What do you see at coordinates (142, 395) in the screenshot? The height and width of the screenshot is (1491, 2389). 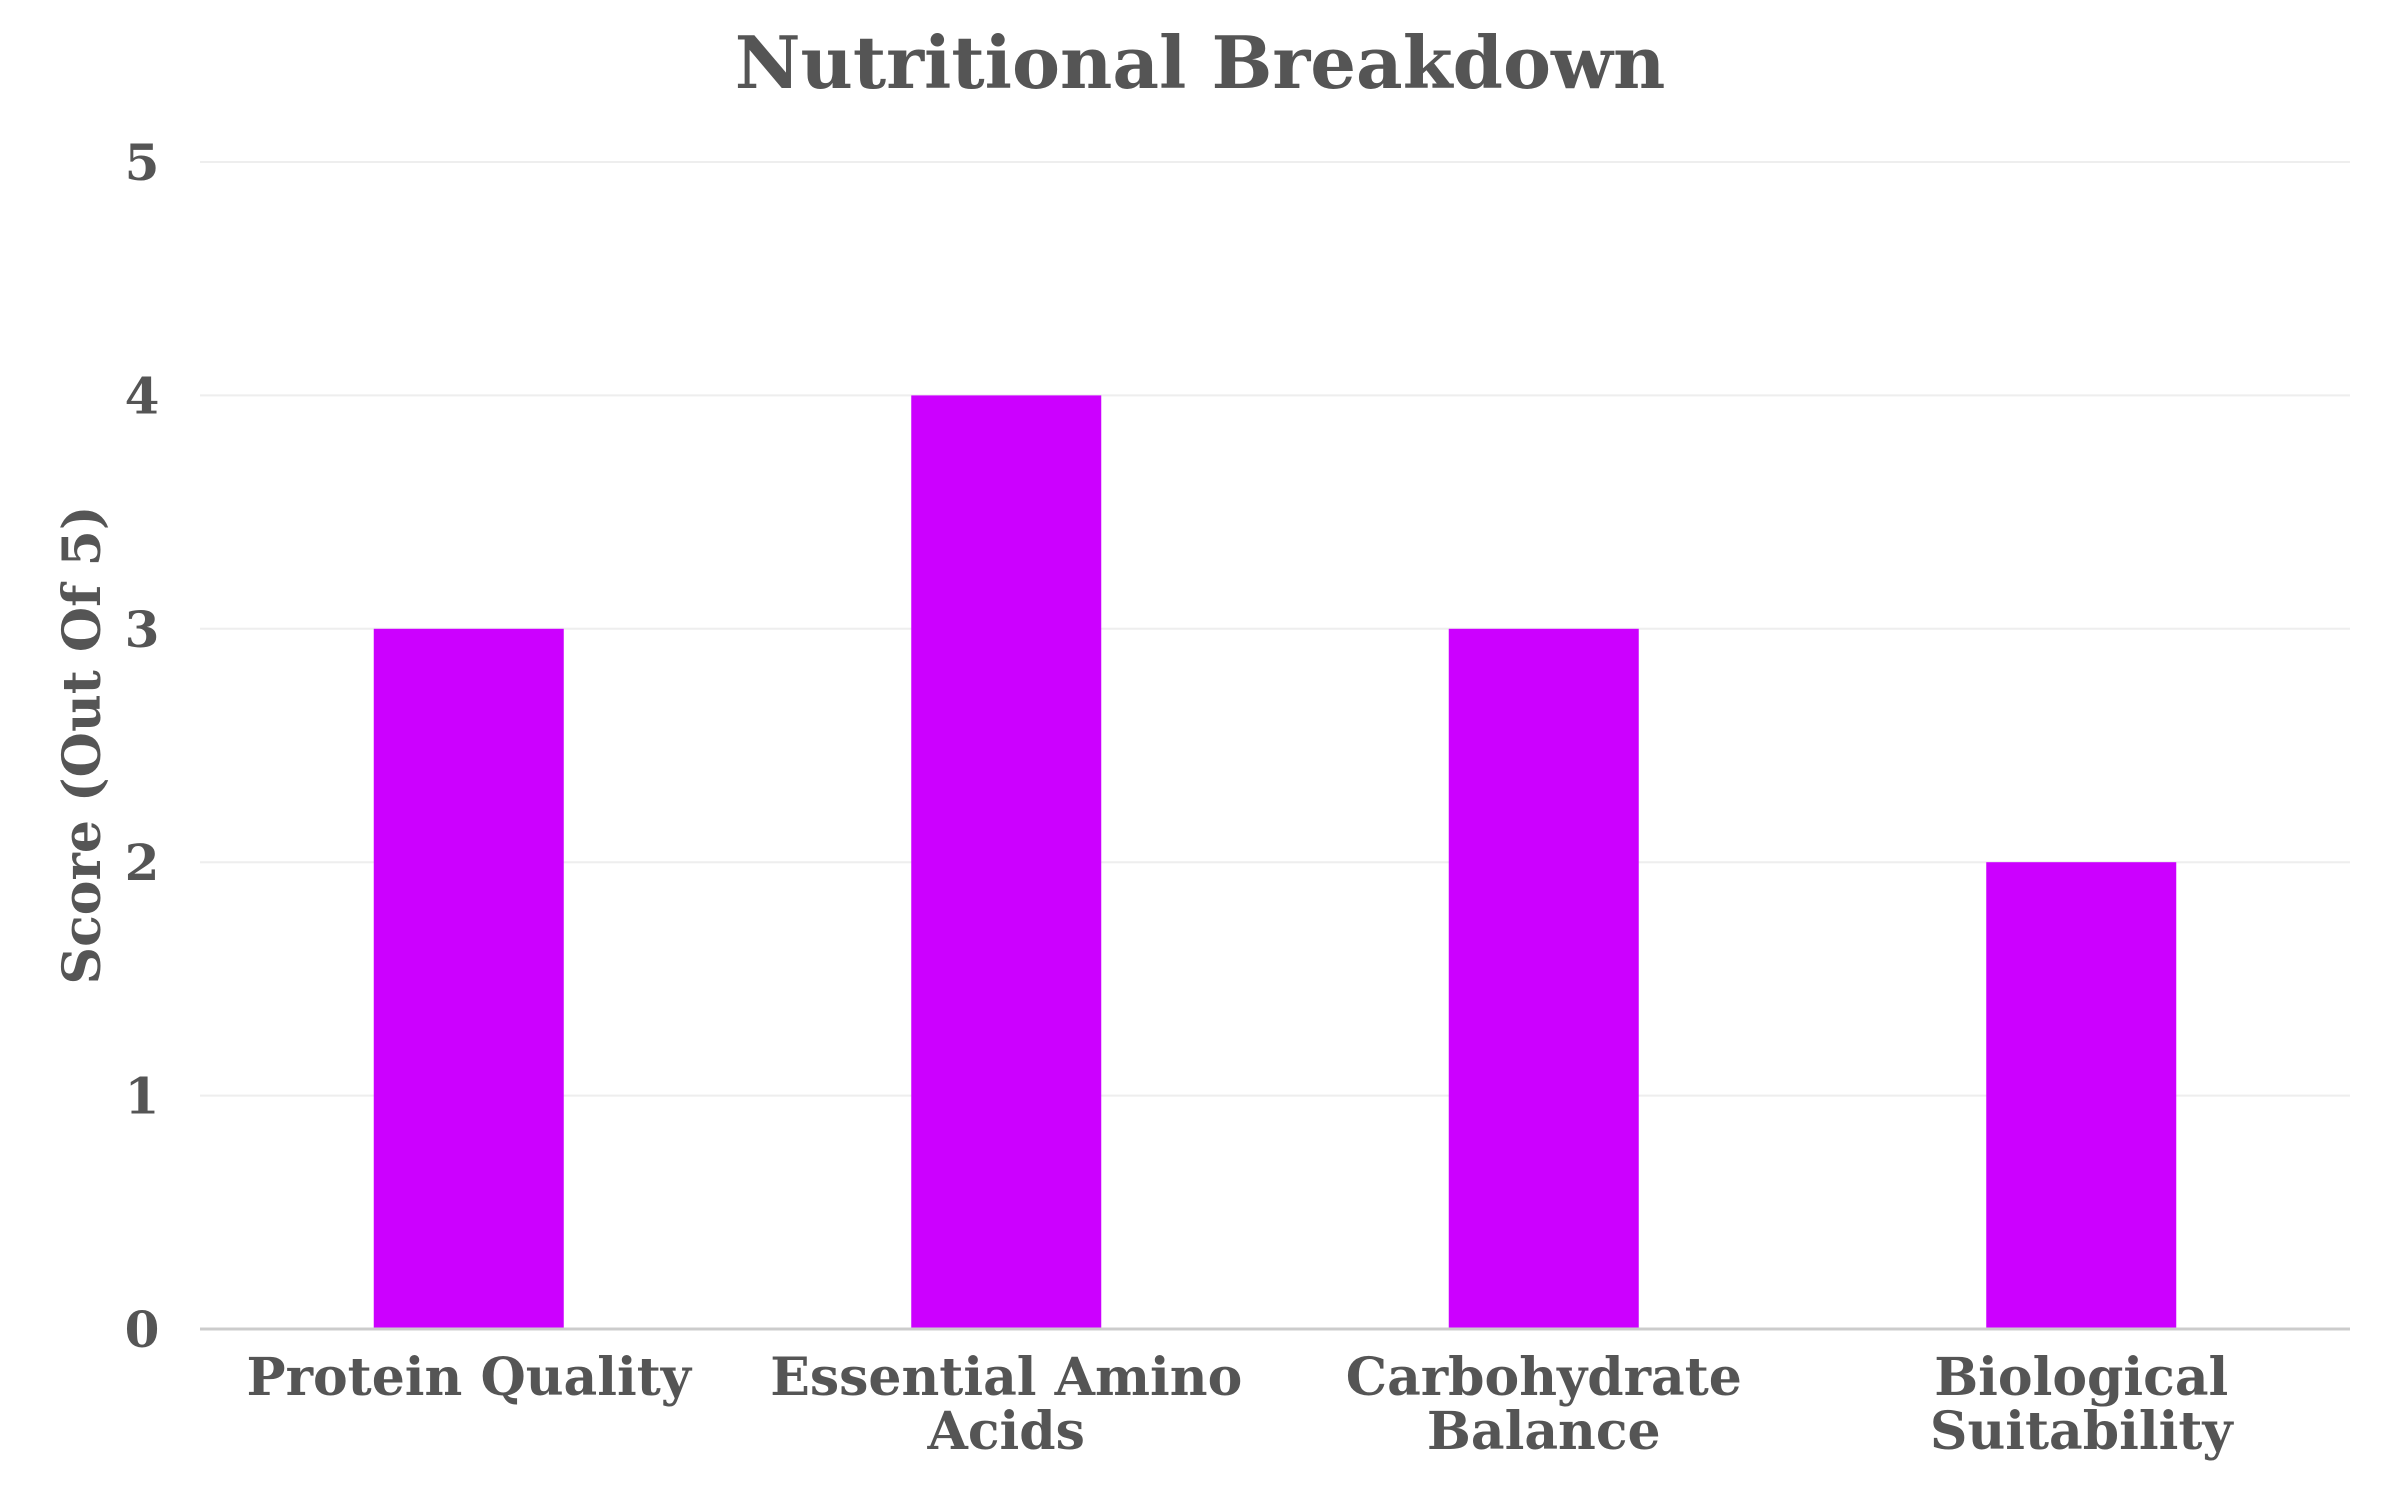 I see `y-tick-label: 4` at bounding box center [142, 395].